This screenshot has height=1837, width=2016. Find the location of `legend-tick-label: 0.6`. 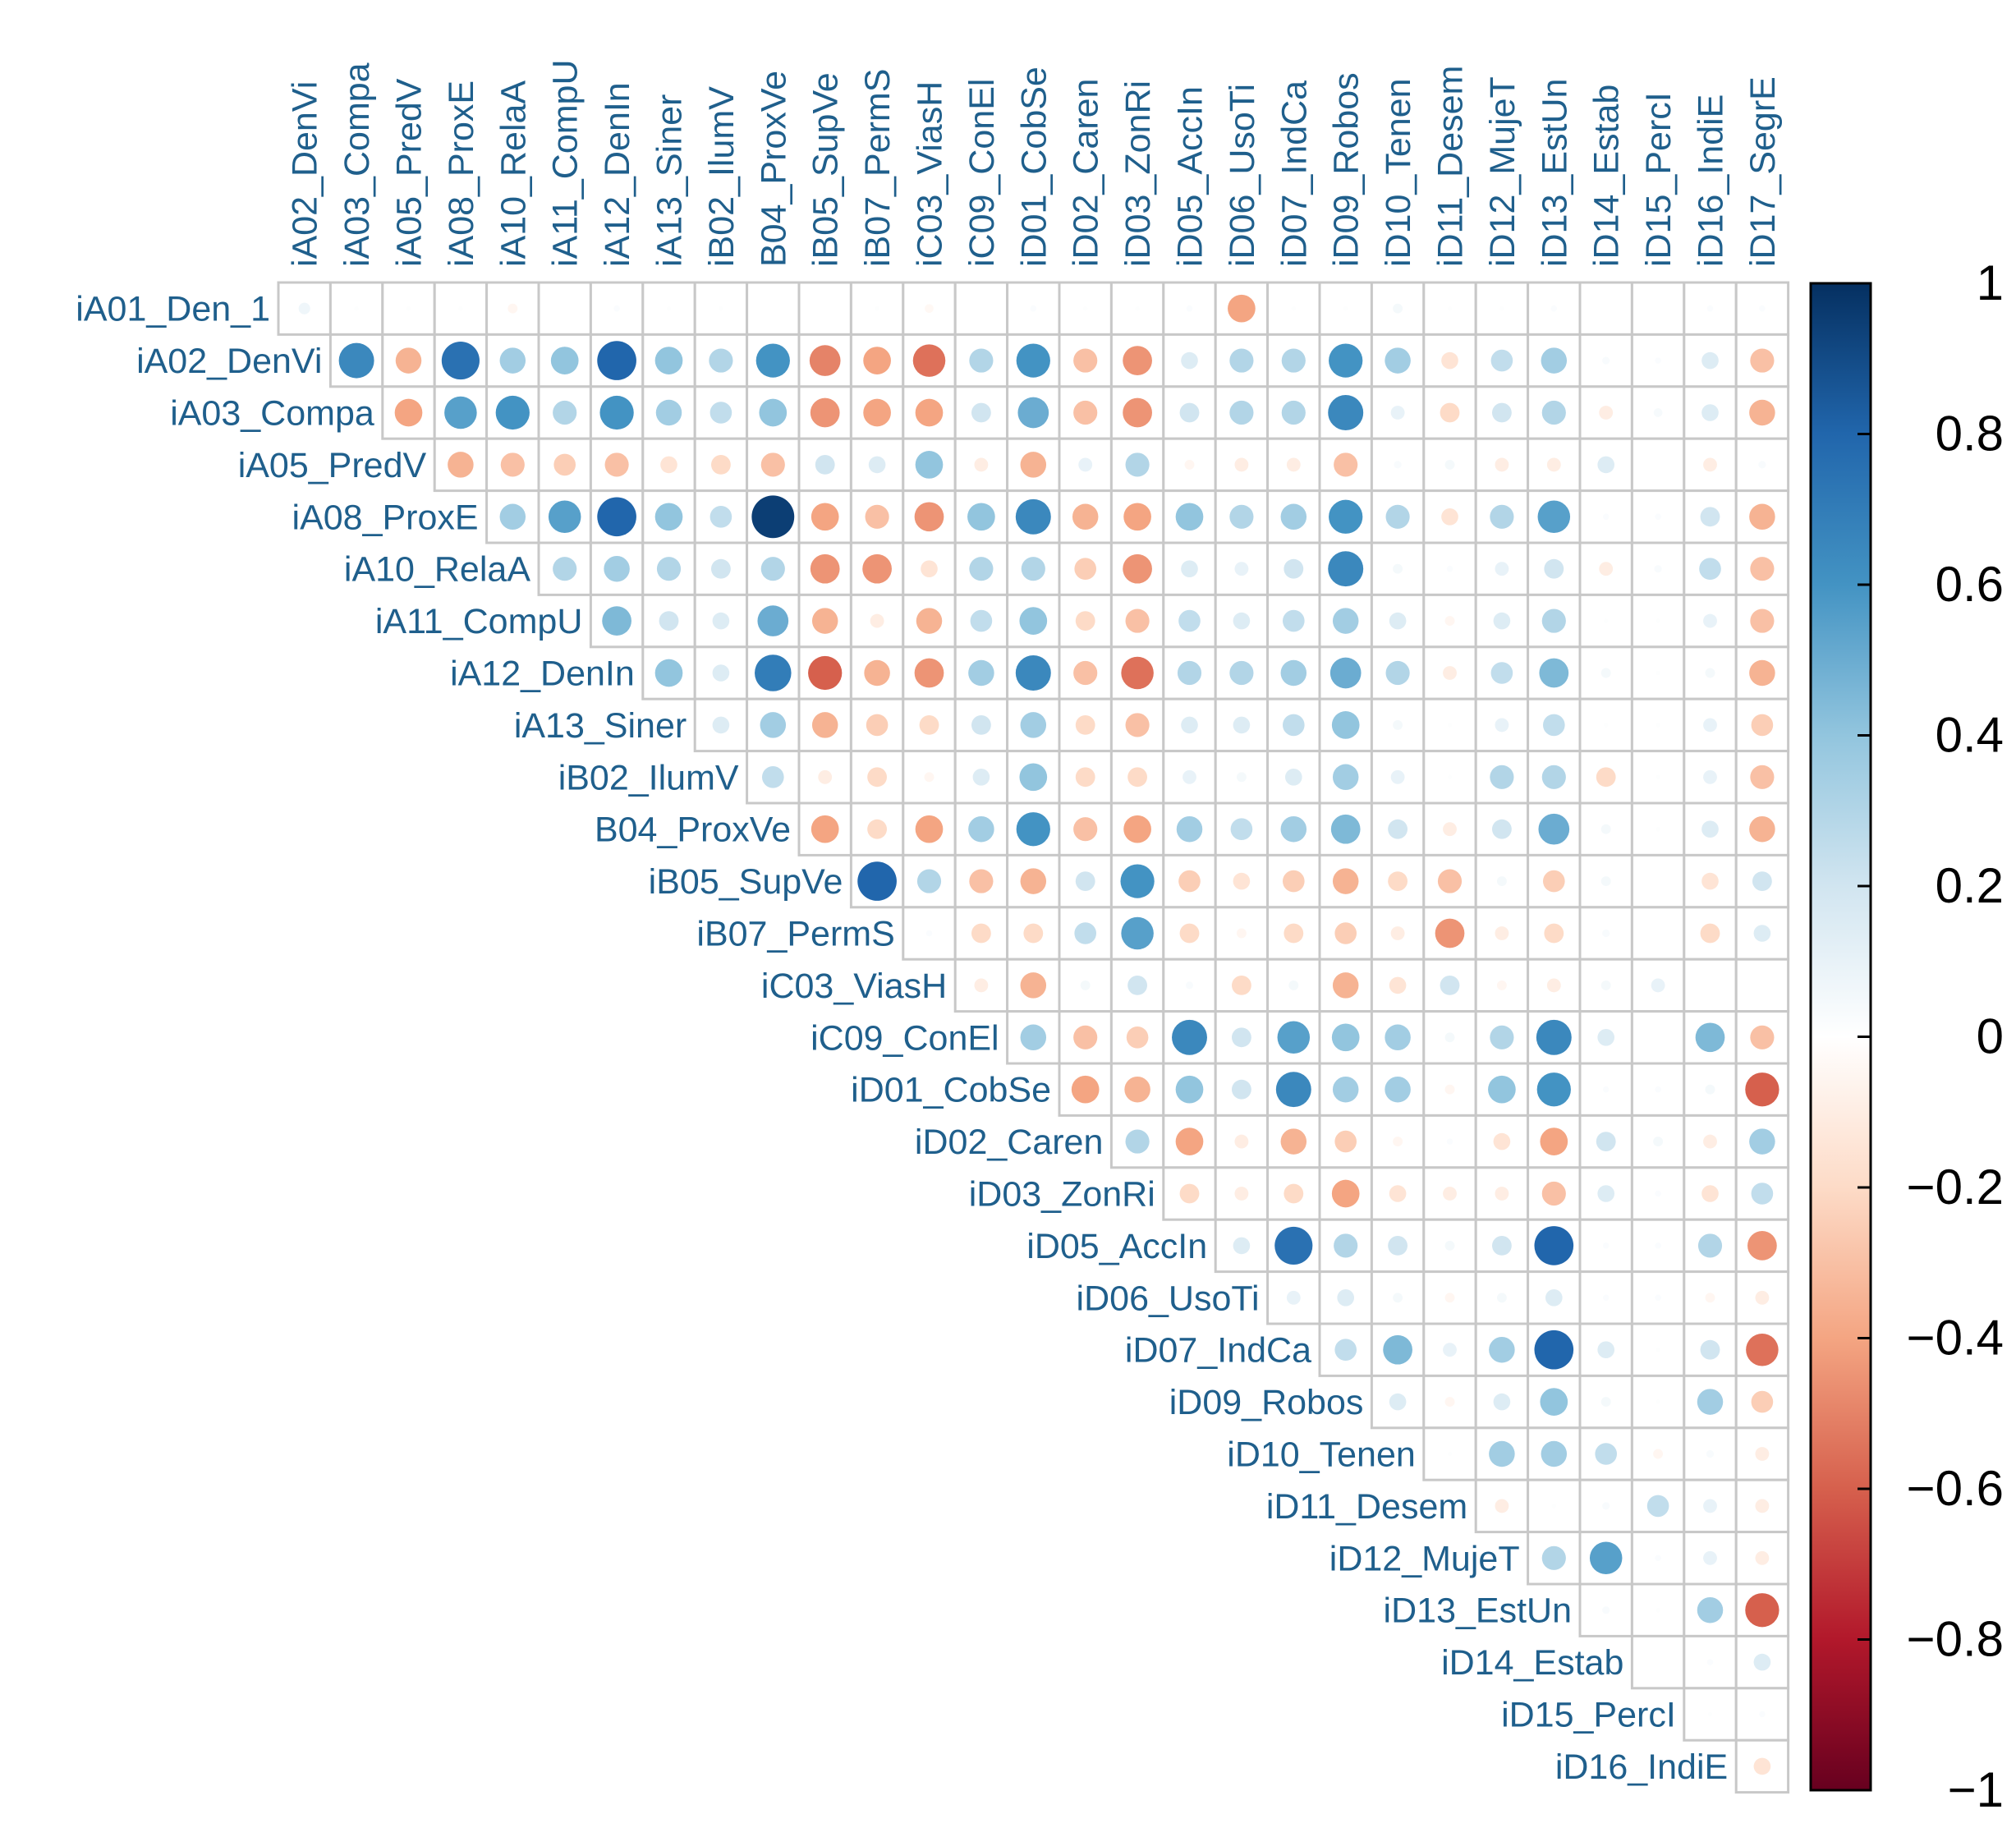

legend-tick-label: 0.6 is located at coordinates (1970, 584).